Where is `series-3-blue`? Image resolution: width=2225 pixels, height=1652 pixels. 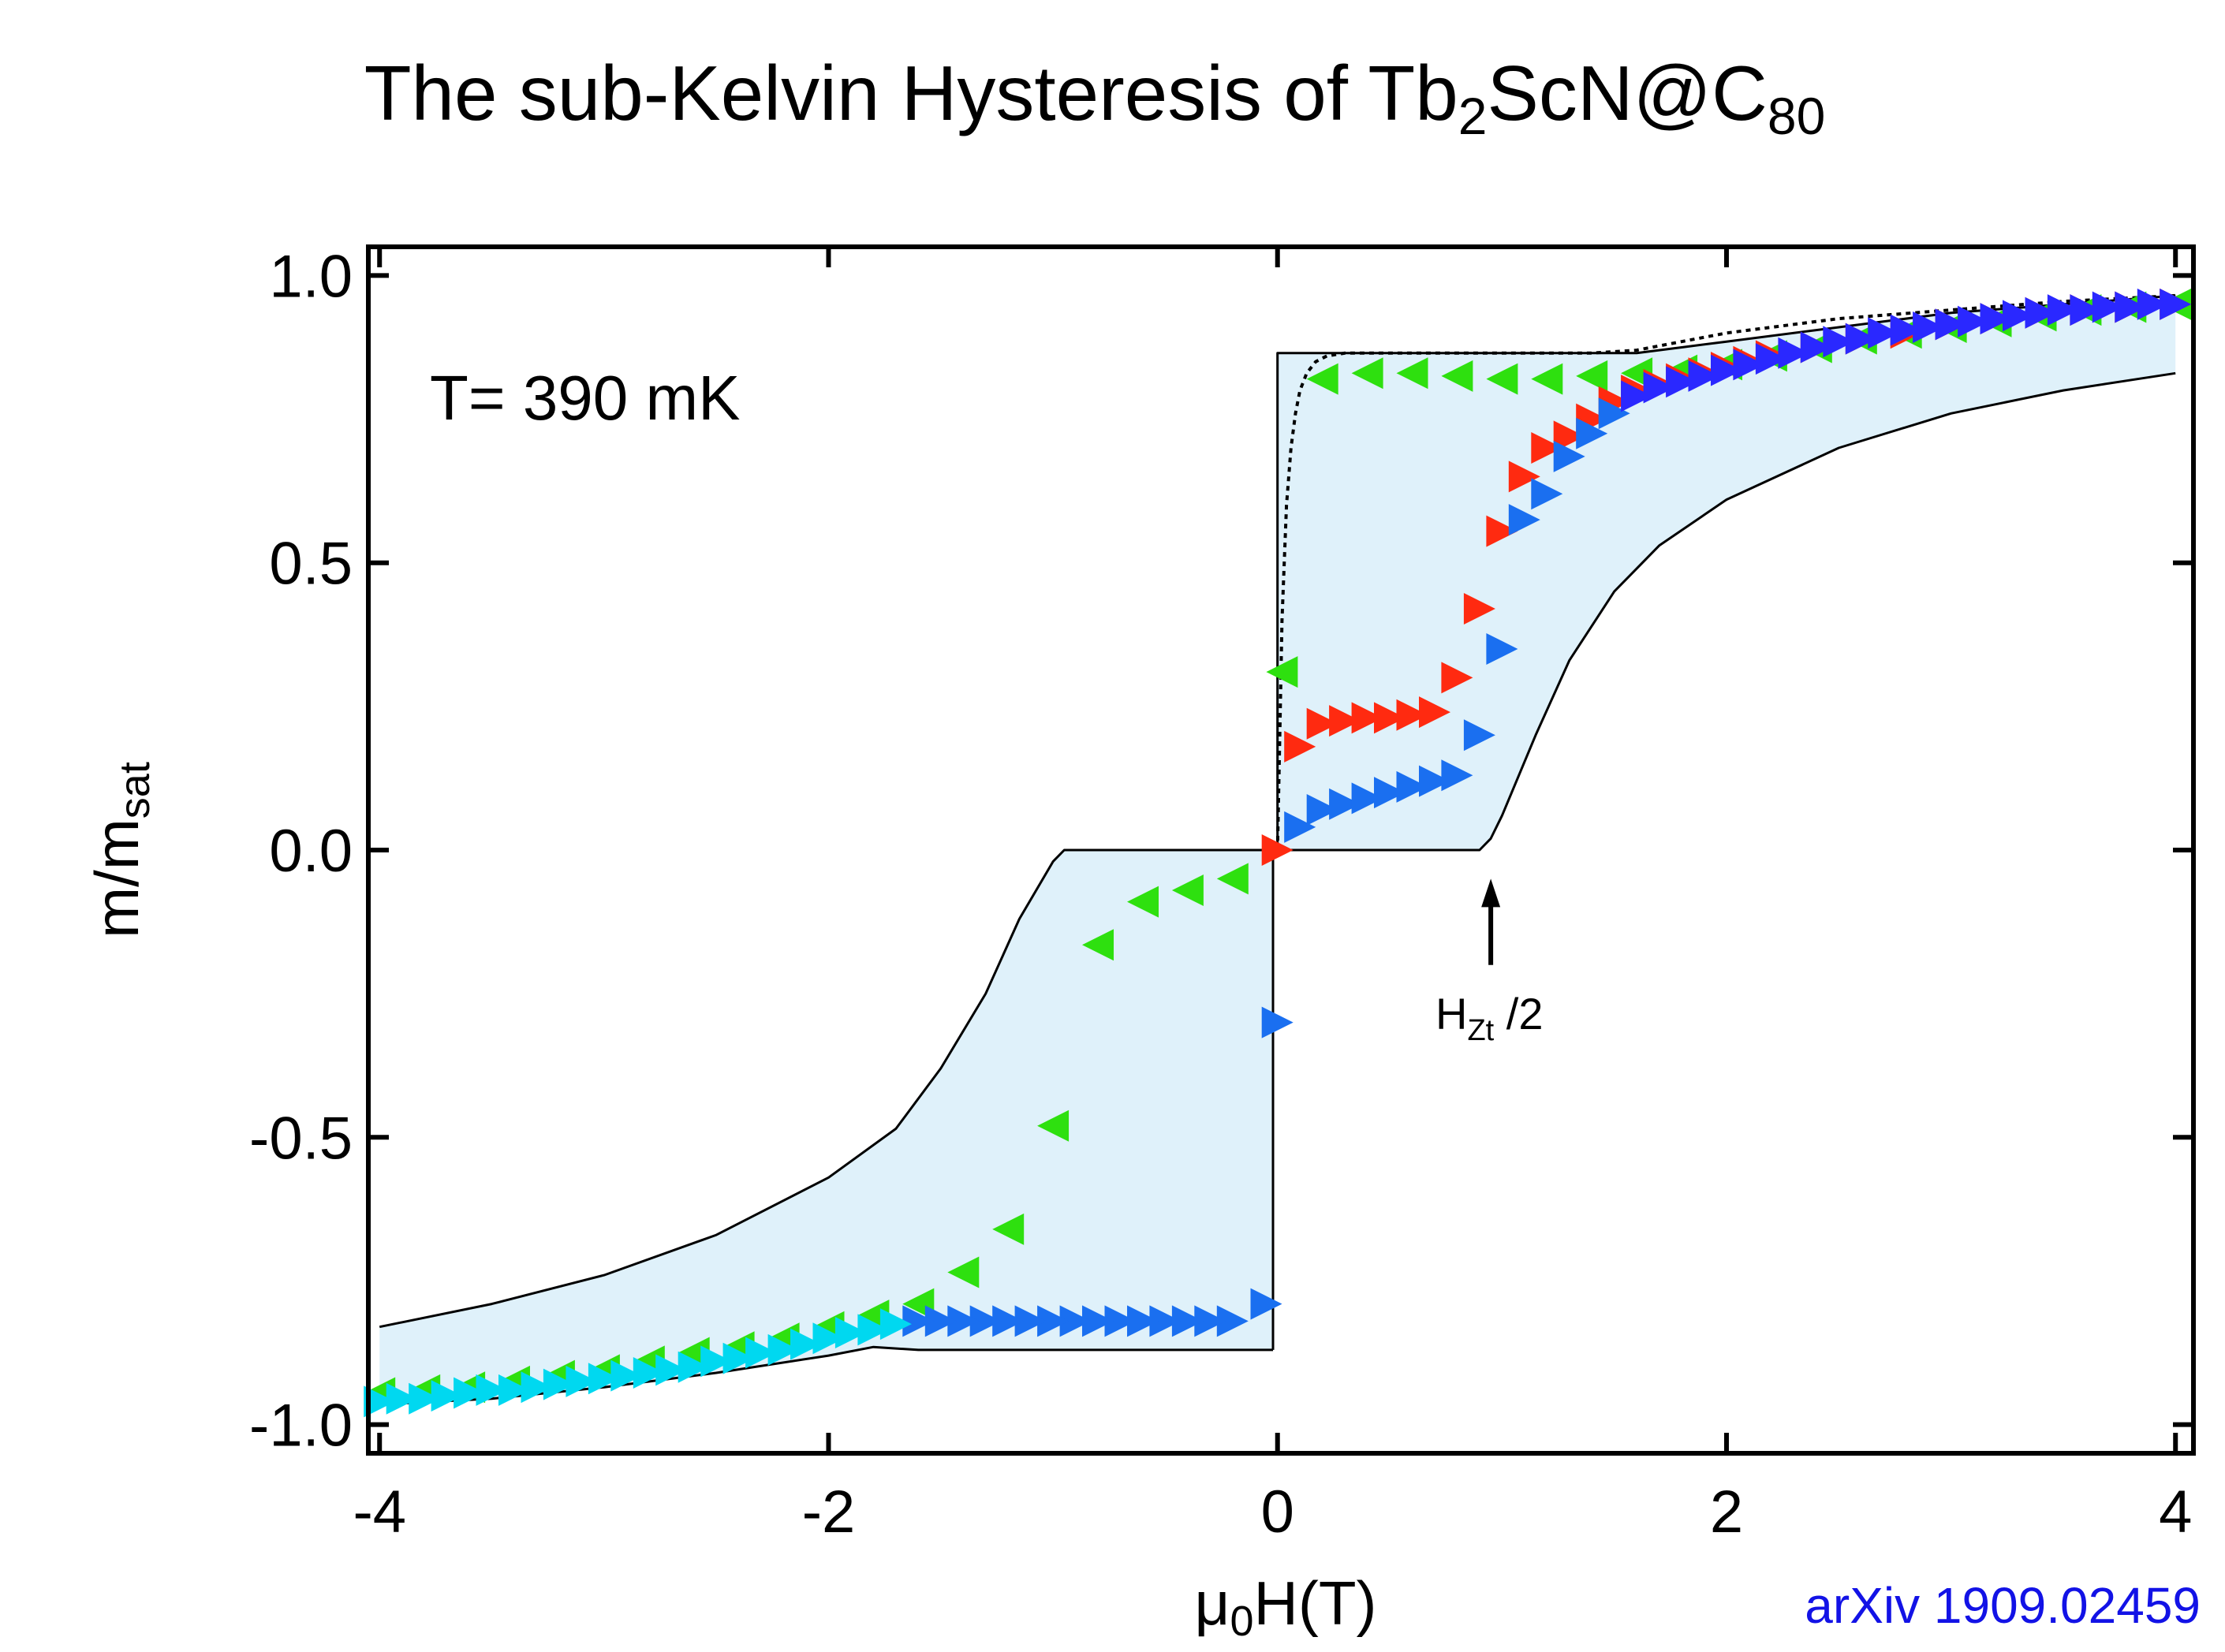 series-3-blue is located at coordinates (1445, 718).